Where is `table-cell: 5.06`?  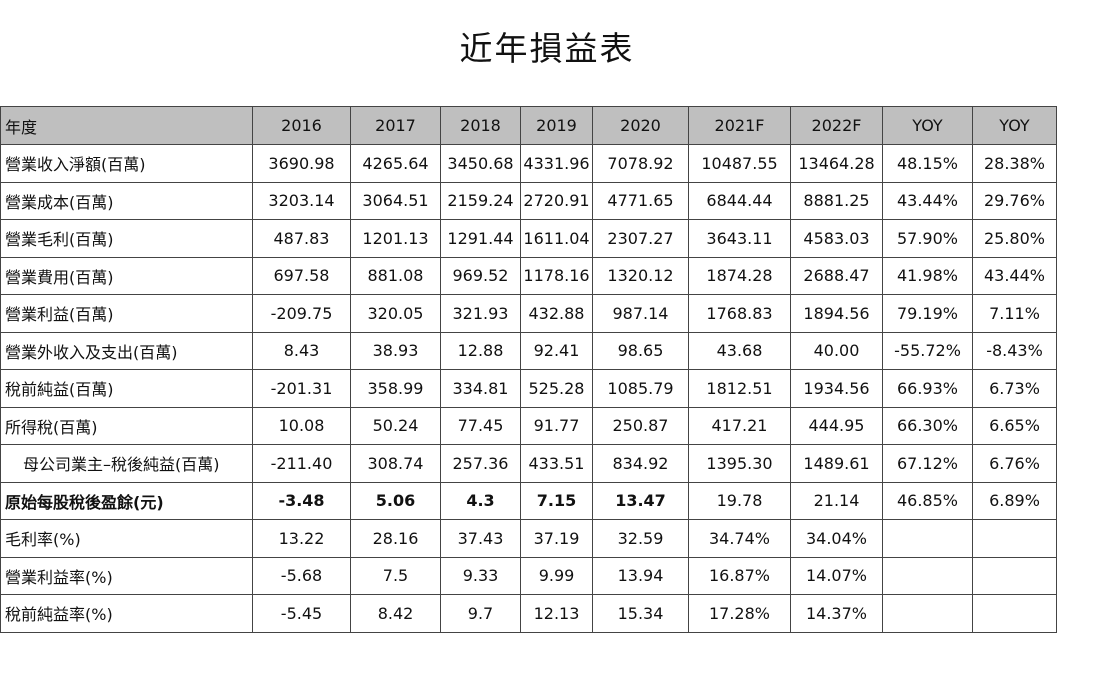 table-cell: 5.06 is located at coordinates (395, 500).